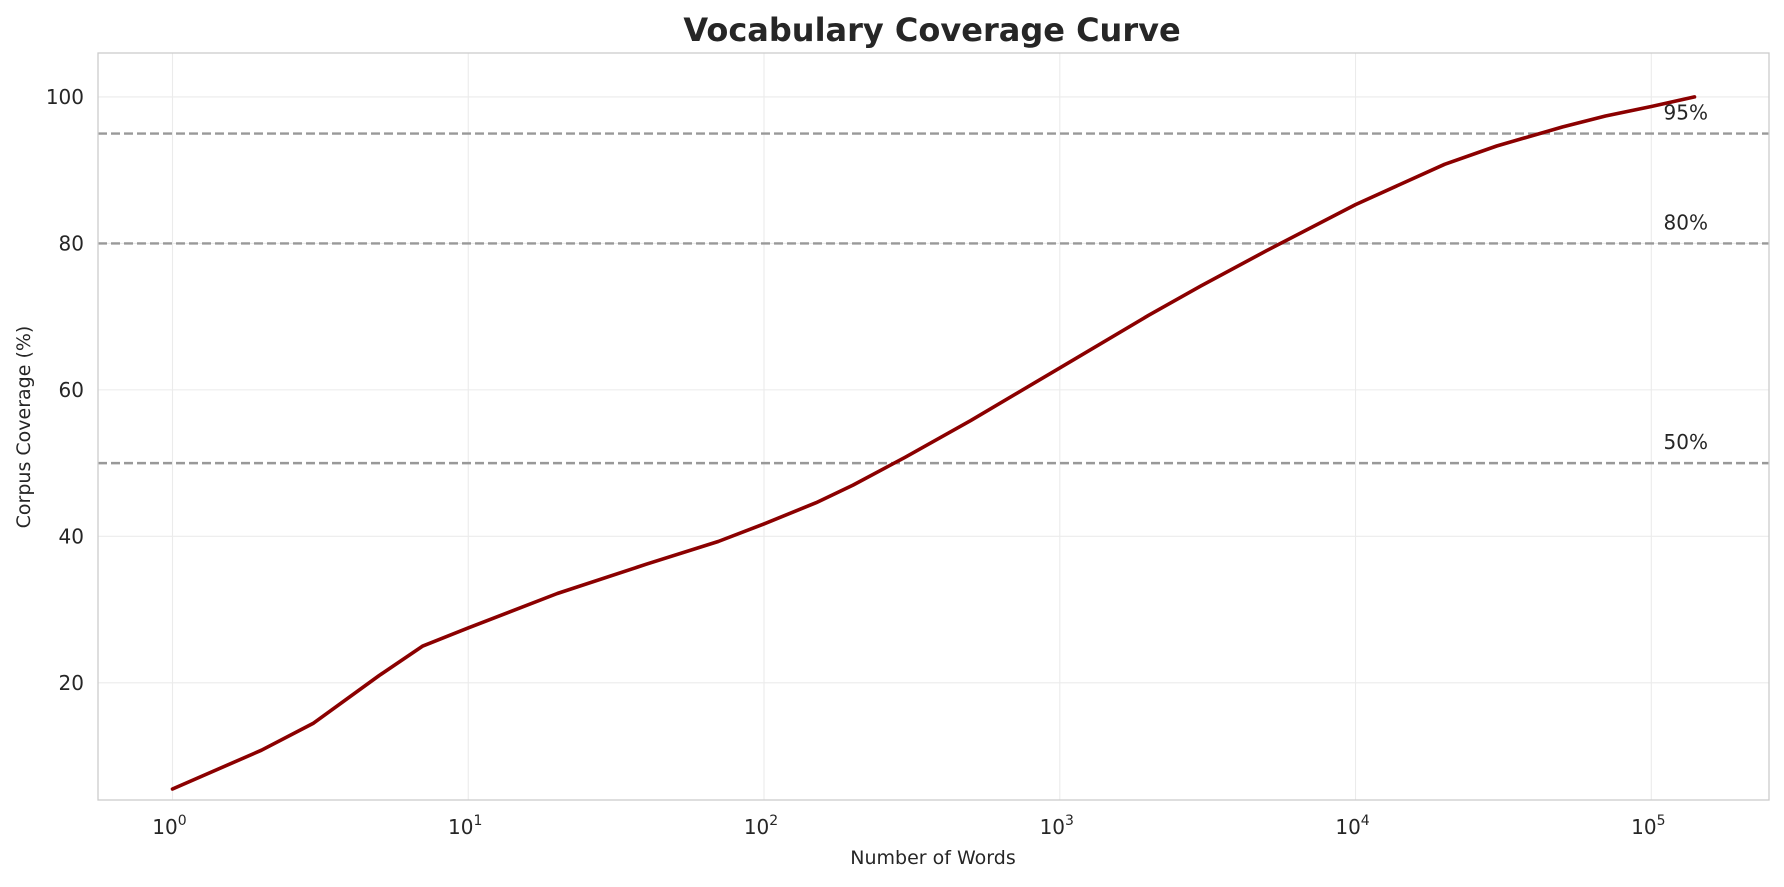 The width and height of the screenshot is (1784, 887). I want to click on x-tick-label-5: 10⁵, so click(1648, 826).